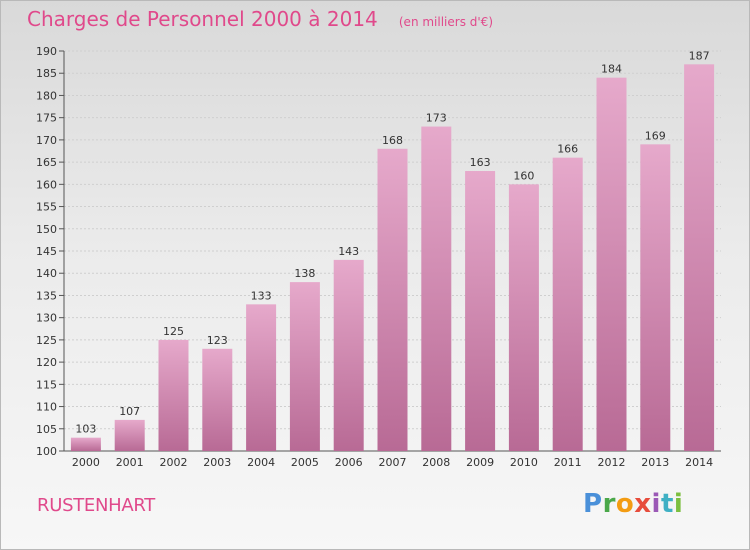  What do you see at coordinates (567, 149) in the screenshot?
I see `bar-value-label: 166` at bounding box center [567, 149].